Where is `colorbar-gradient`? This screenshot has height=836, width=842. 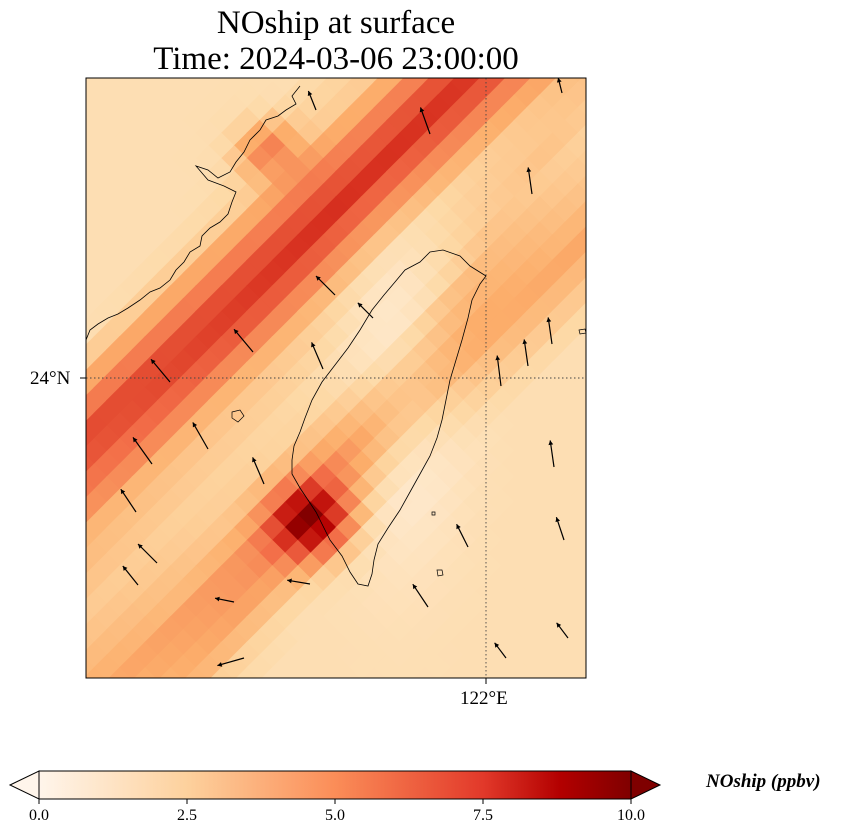 colorbar-gradient is located at coordinates (335, 785).